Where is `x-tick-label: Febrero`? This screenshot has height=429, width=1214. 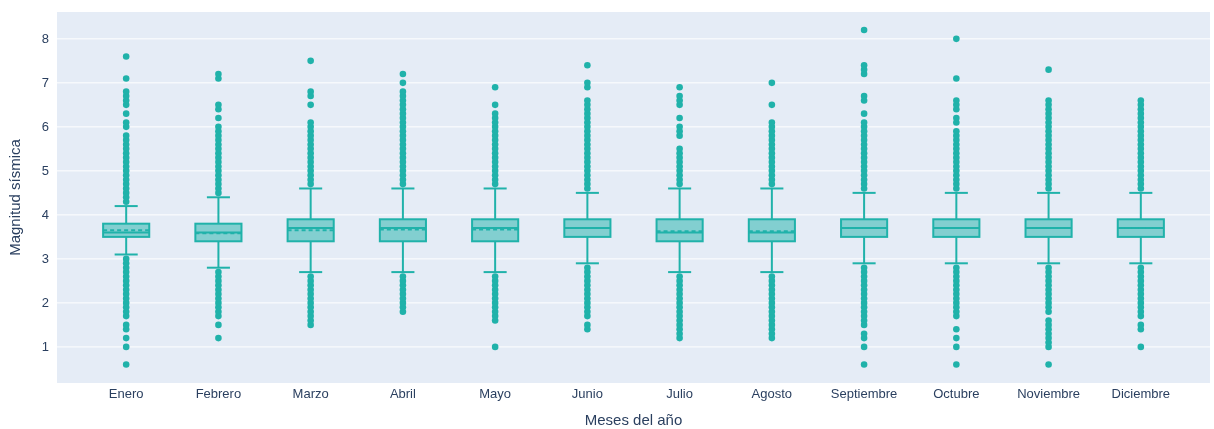
x-tick-label: Febrero is located at coordinates (218, 393).